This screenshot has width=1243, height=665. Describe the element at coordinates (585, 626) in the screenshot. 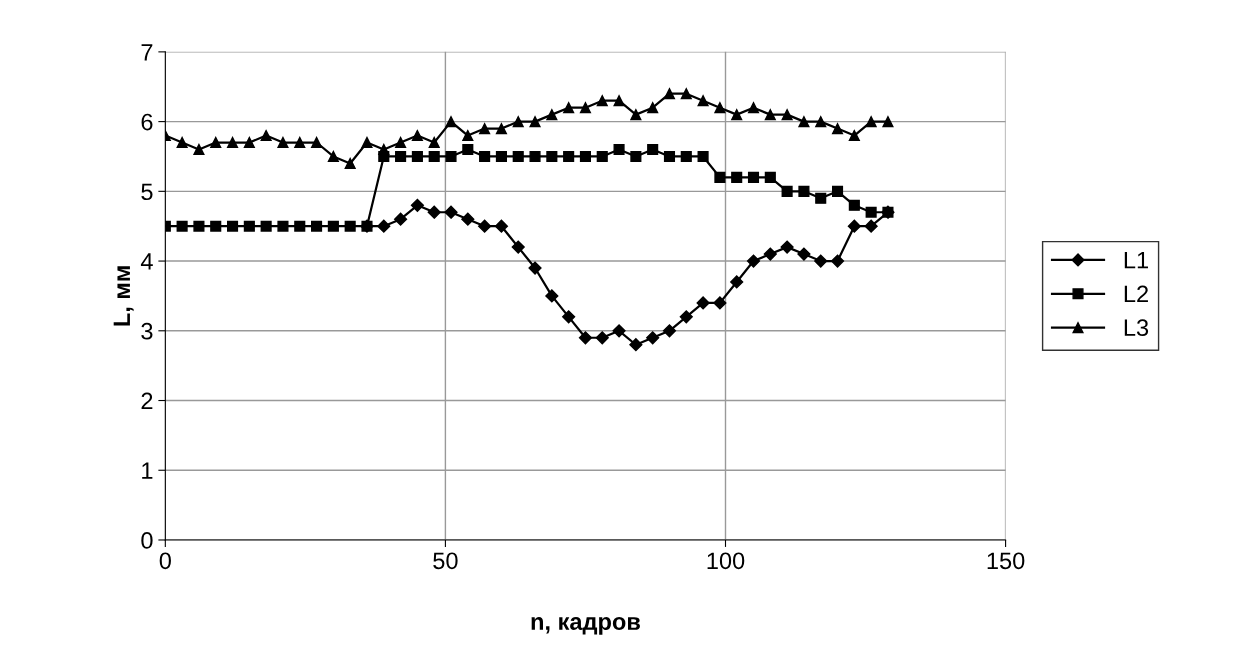

I see `x-axis-title: n, кадров` at that location.